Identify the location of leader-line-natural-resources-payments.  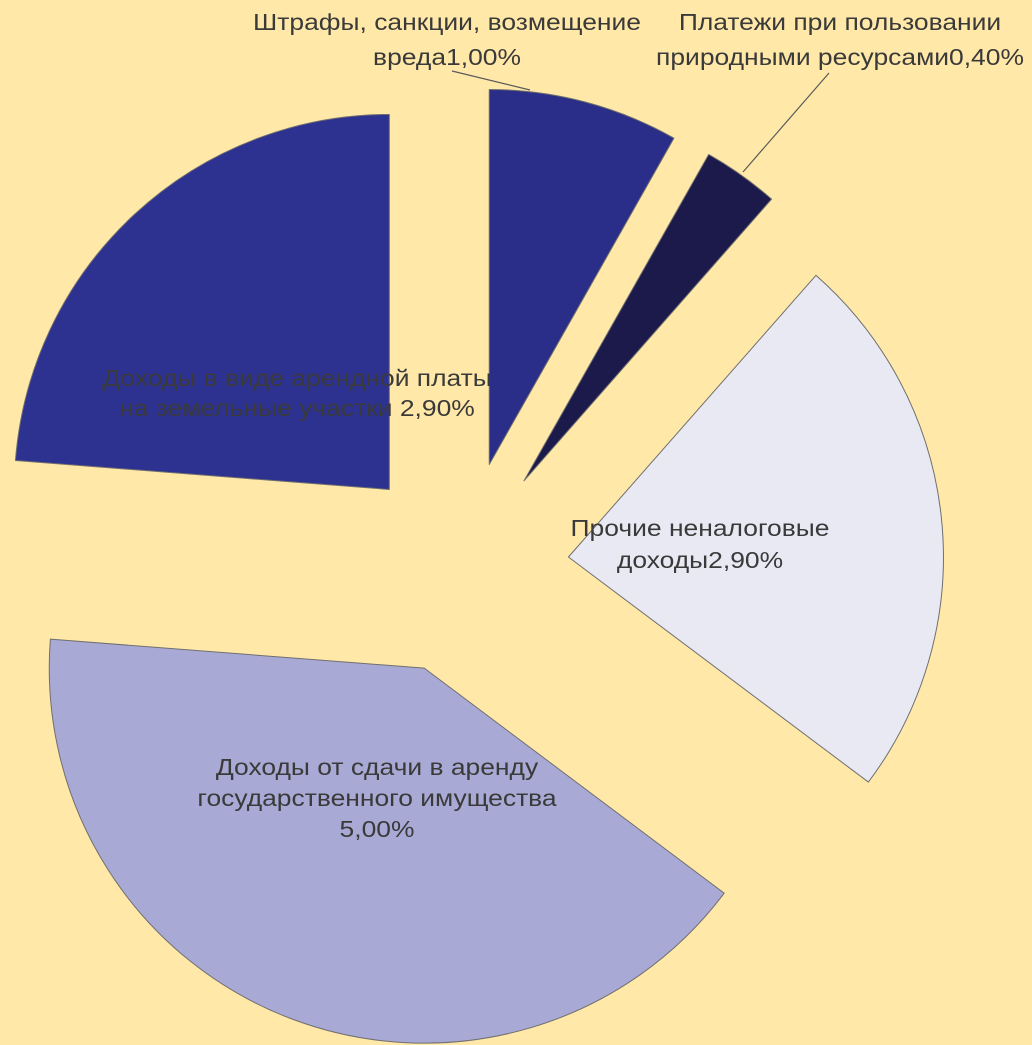
(786, 122).